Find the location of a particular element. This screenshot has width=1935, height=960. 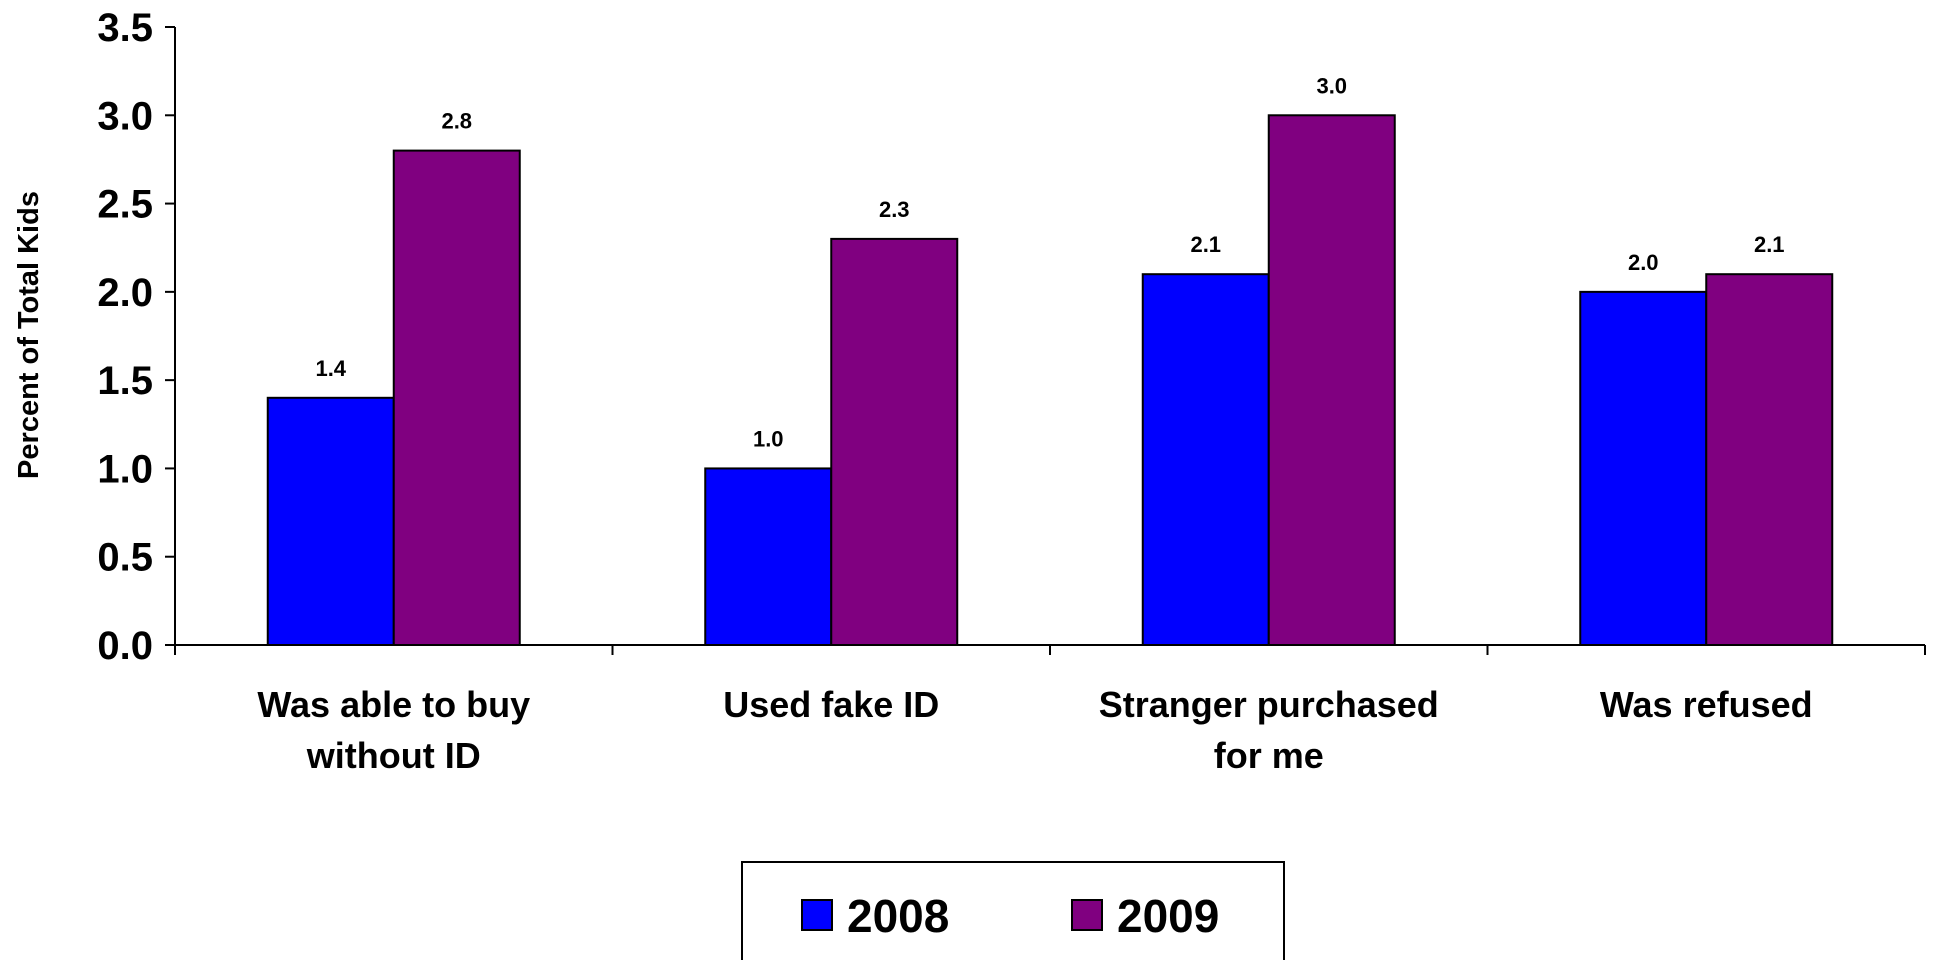

data-label-2009-1: 2.3 is located at coordinates (894, 209).